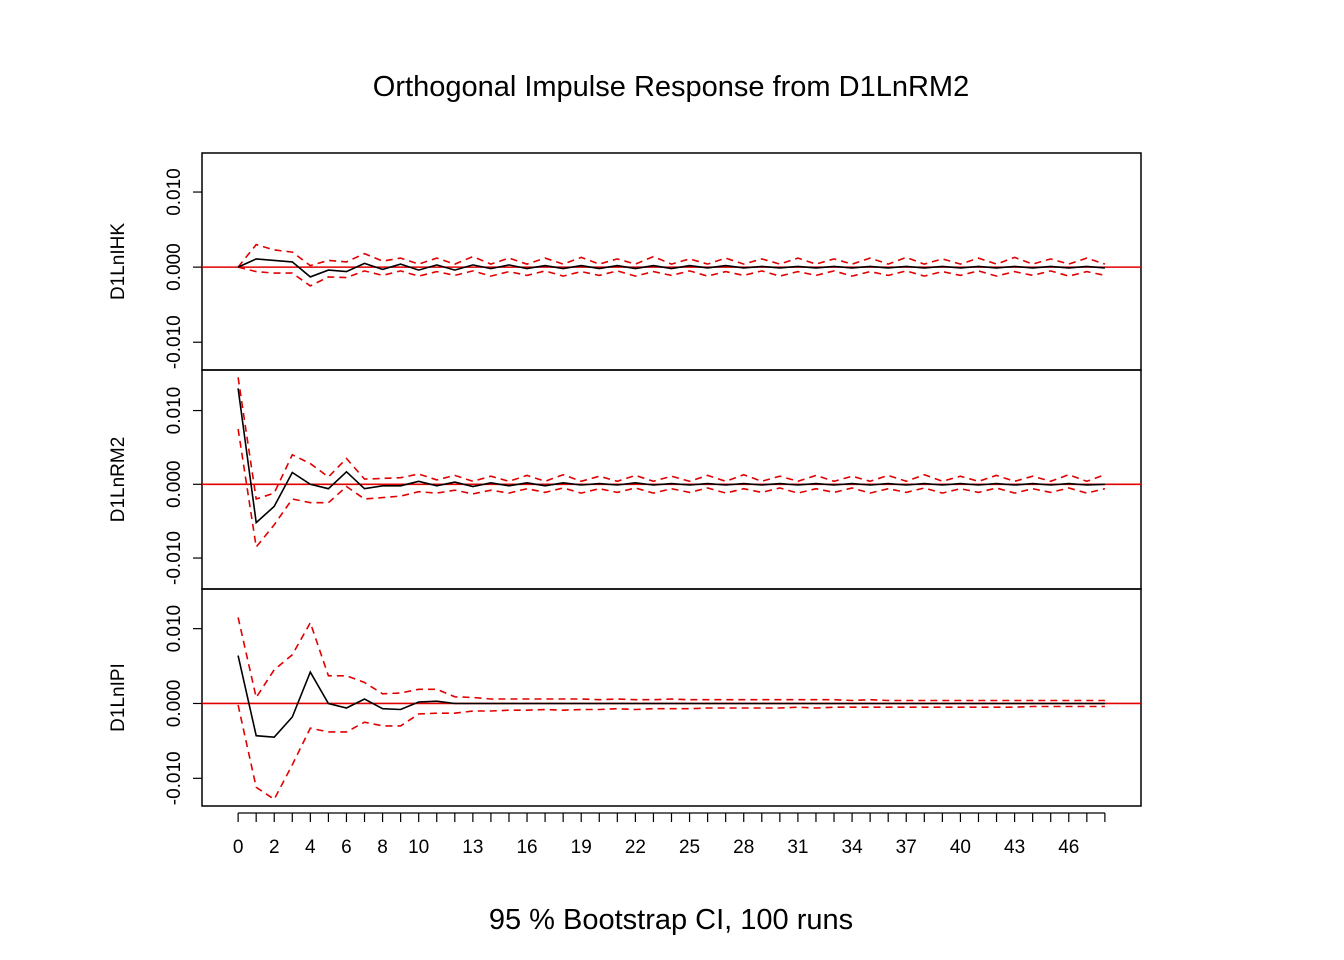 The height and width of the screenshot is (960, 1344). What do you see at coordinates (346, 847) in the screenshot?
I see `x-tick-label: 6` at bounding box center [346, 847].